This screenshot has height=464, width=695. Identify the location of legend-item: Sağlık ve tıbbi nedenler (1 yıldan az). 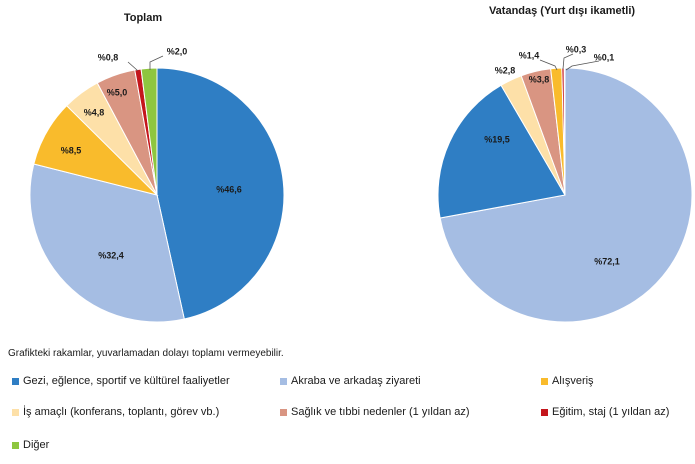
(375, 412).